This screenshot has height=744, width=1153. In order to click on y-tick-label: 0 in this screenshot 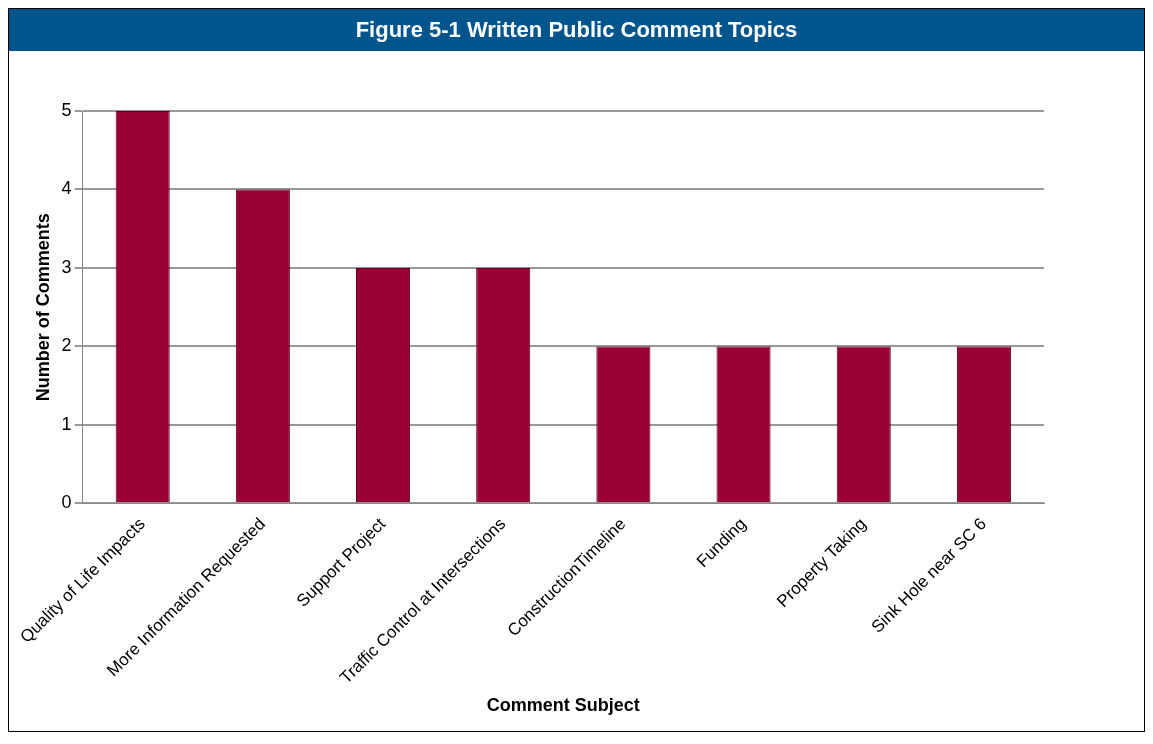, I will do `click(66, 502)`.